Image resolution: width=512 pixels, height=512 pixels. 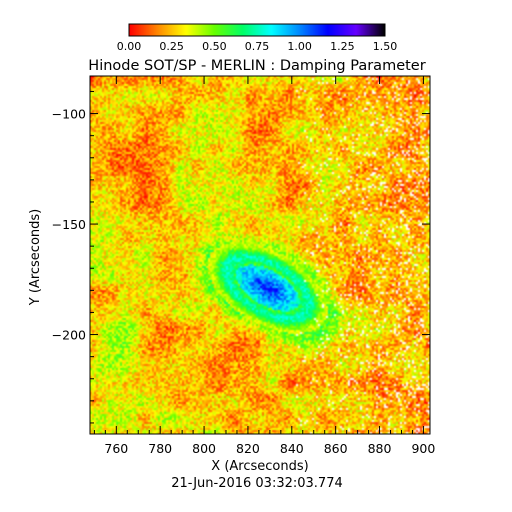 What do you see at coordinates (214, 46) in the screenshot?
I see `colorbar-tick-label: 0.50` at bounding box center [214, 46].